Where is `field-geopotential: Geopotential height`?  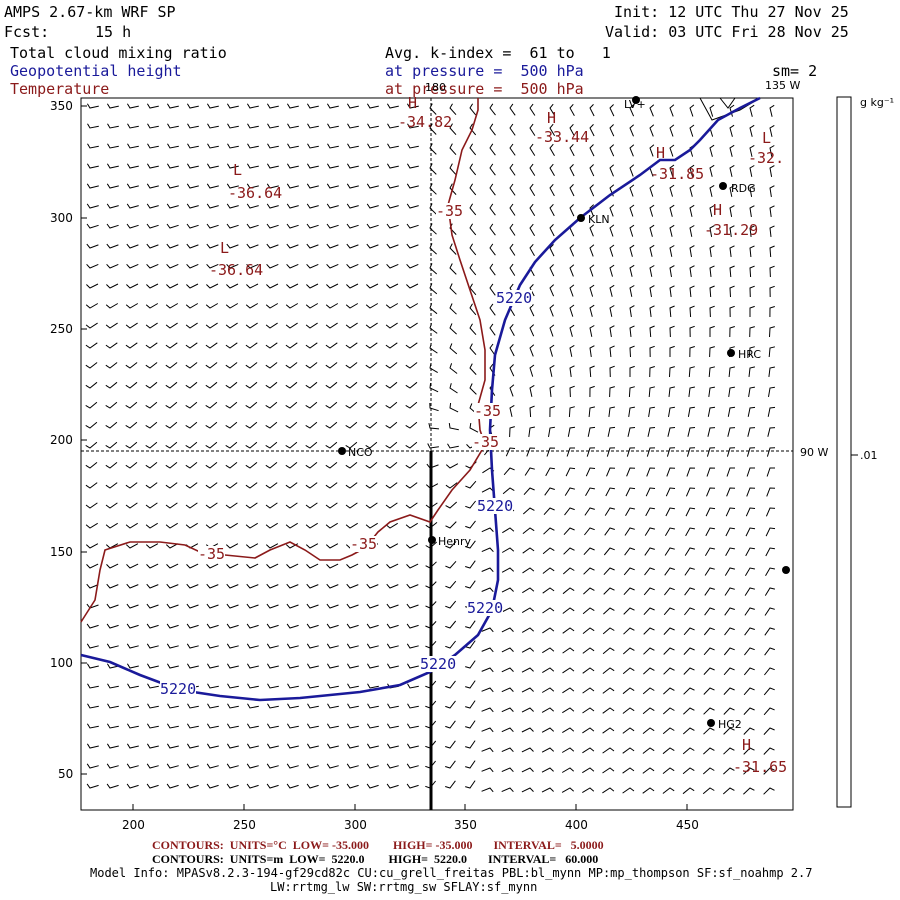 field-geopotential: Geopotential height is located at coordinates (96, 71).